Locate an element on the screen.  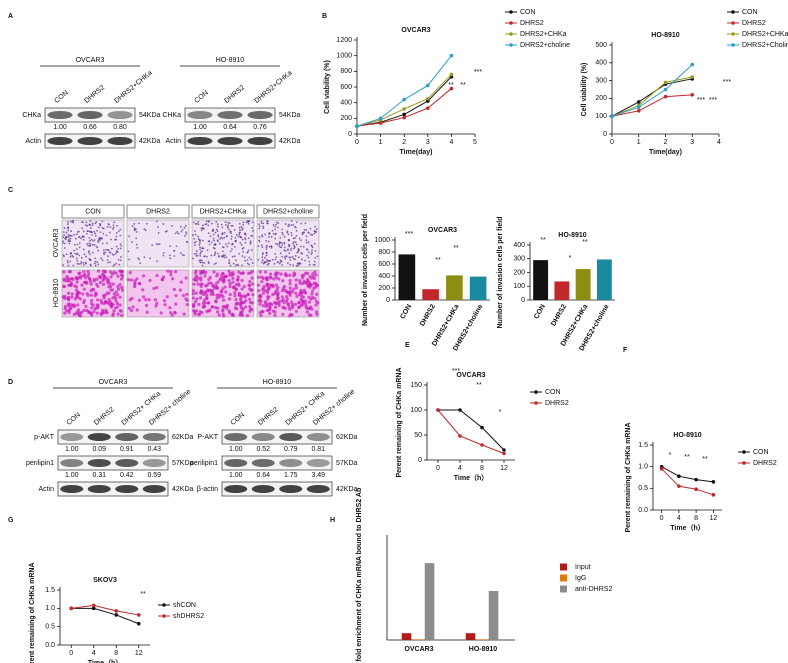
x-tick-label: 4 is located at coordinates (94, 653).